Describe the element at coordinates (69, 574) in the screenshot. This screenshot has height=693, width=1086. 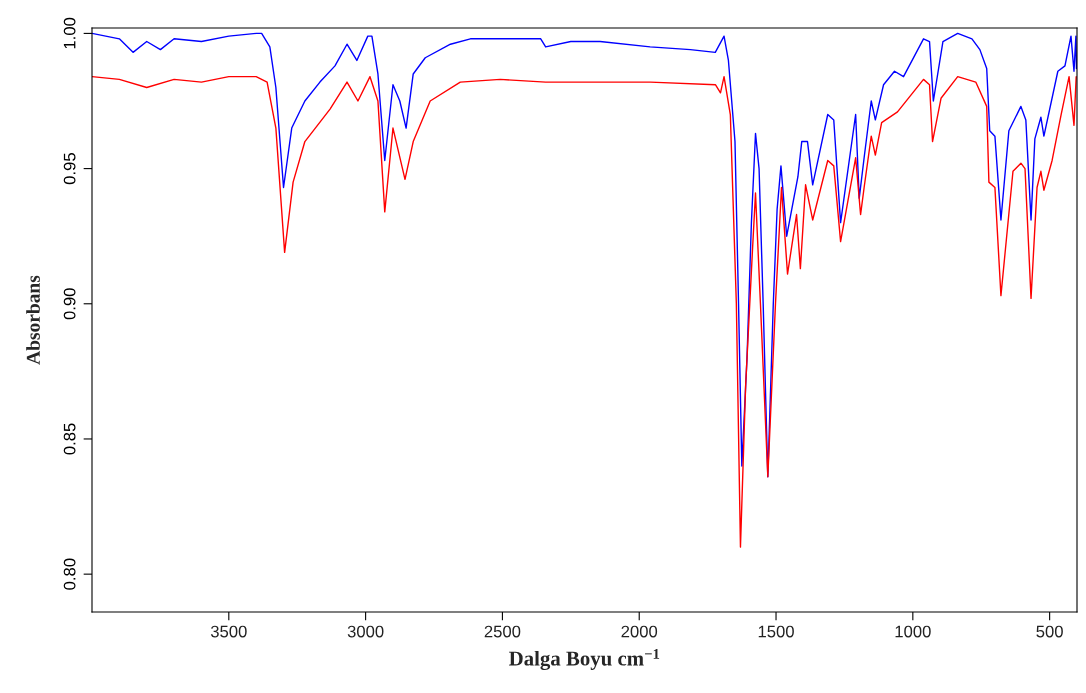
I see `y-tick-label: 0.80` at that location.